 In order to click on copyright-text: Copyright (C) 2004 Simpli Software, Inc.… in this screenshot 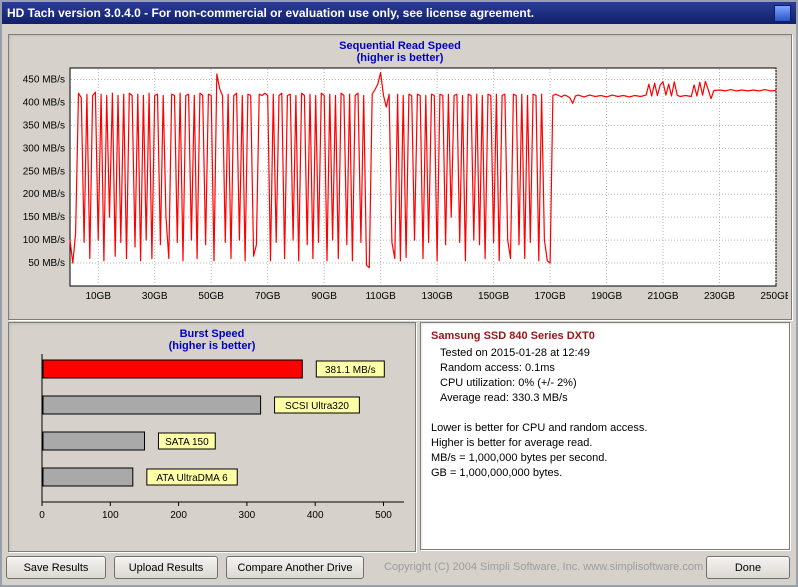, I will do `click(544, 567)`.